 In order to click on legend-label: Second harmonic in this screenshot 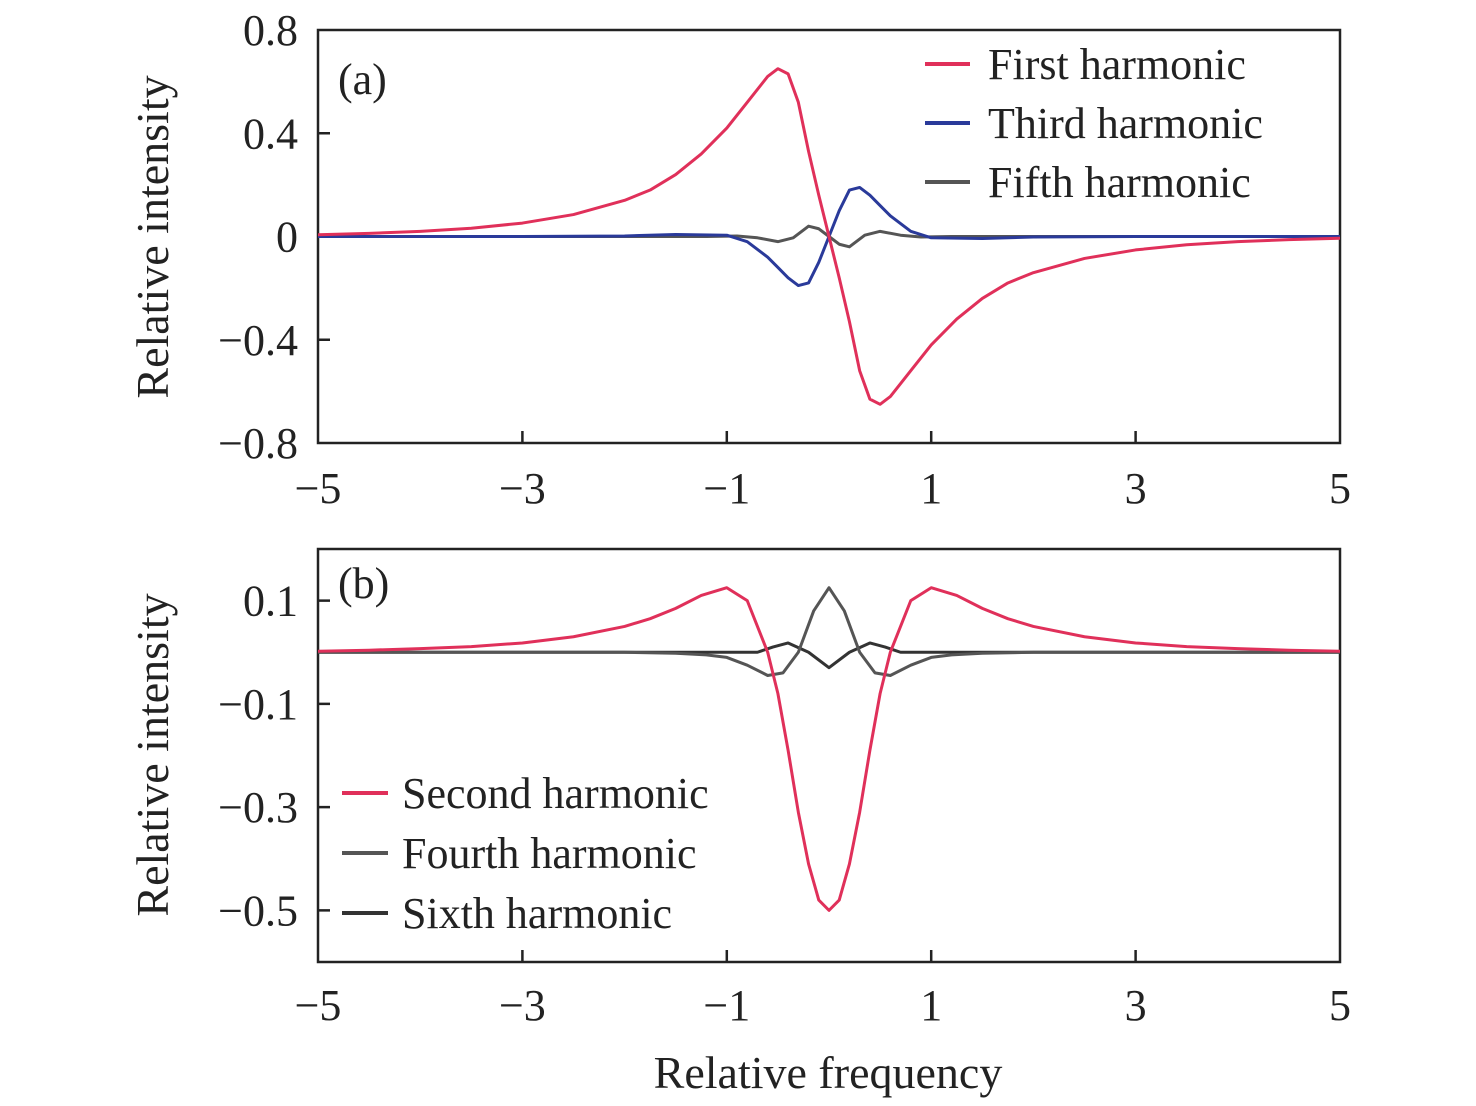, I will do `click(555, 793)`.